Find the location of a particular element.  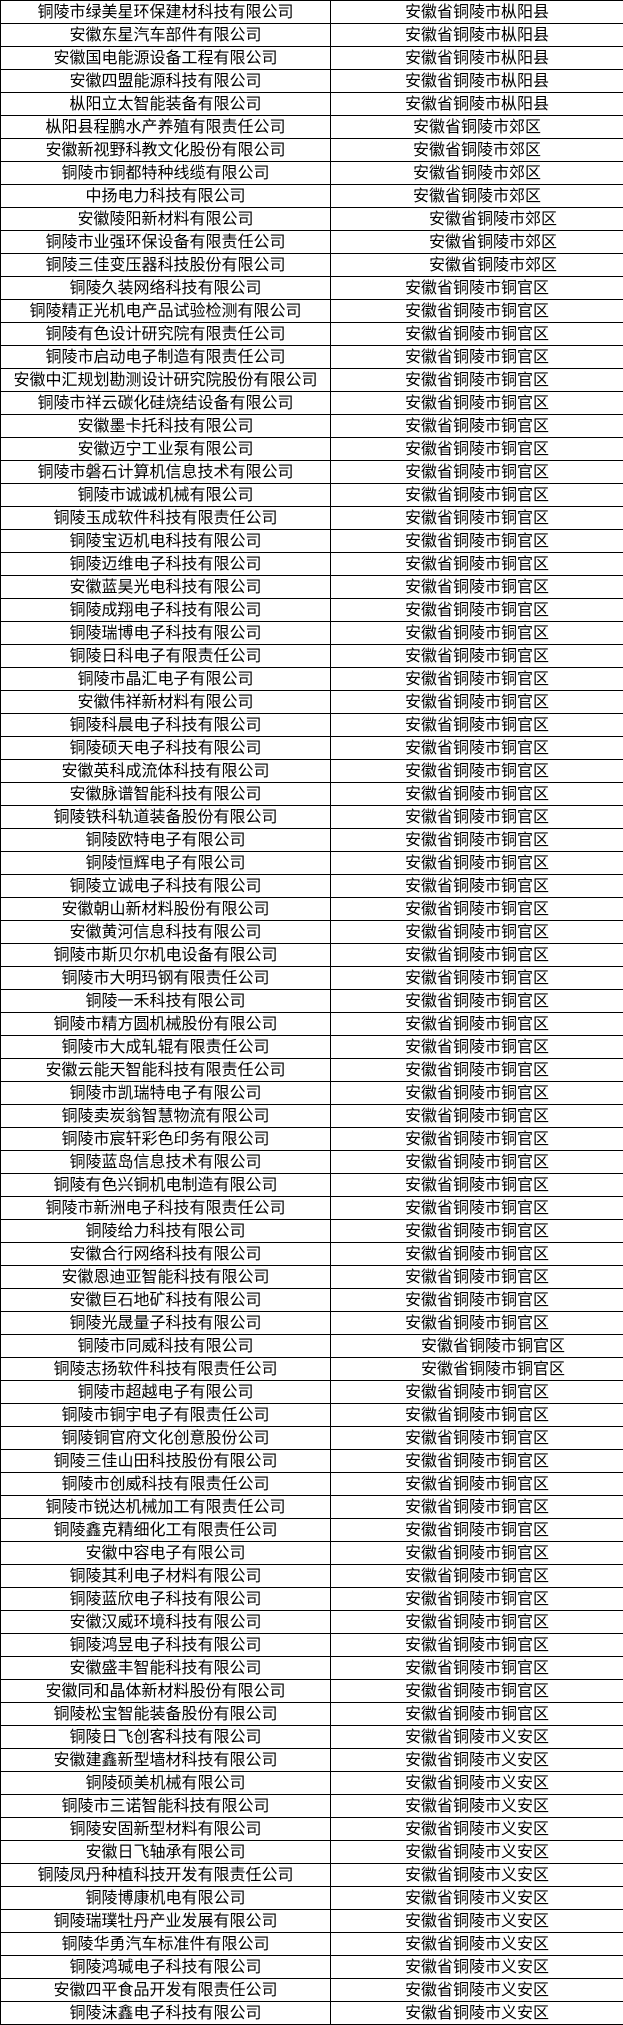

company-name-cell: 铜陵给力科技有限公司 is located at coordinates (165, 1231).